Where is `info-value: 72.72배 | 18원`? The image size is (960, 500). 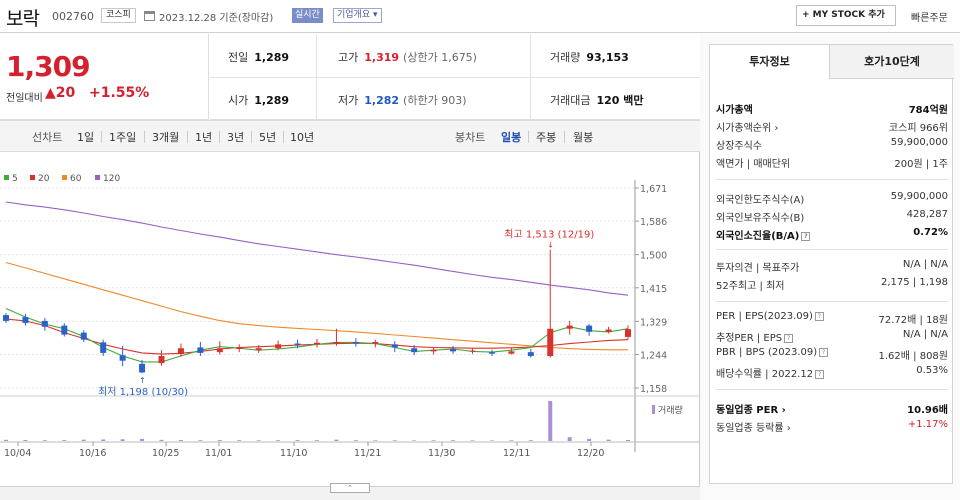
info-value: 72.72배 | 18원 is located at coordinates (913, 320).